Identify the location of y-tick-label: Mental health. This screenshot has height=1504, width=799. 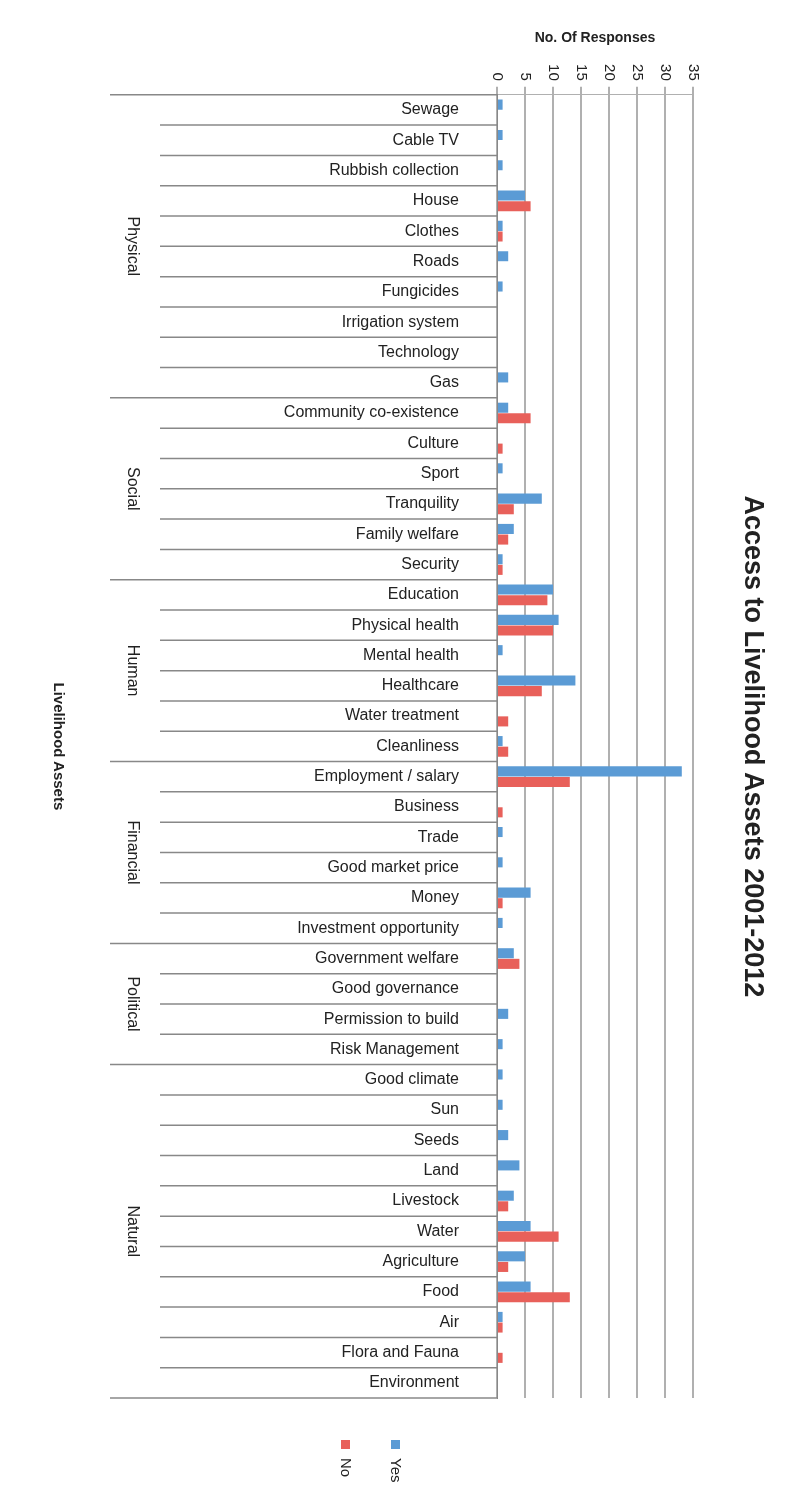
(410, 654).